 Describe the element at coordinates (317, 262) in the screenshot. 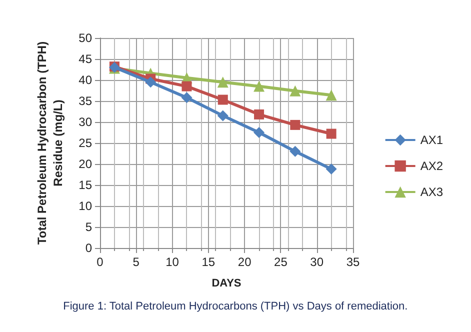

I see `x-tick-label: 30` at that location.